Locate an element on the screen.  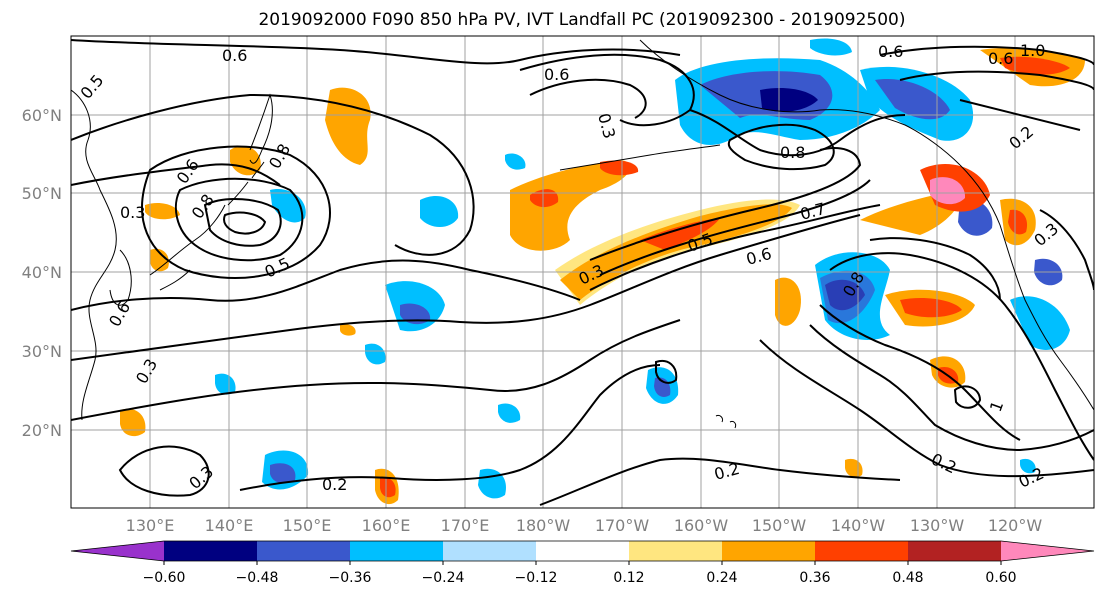
lon-tick-label: 170°W is located at coordinates (622, 525).